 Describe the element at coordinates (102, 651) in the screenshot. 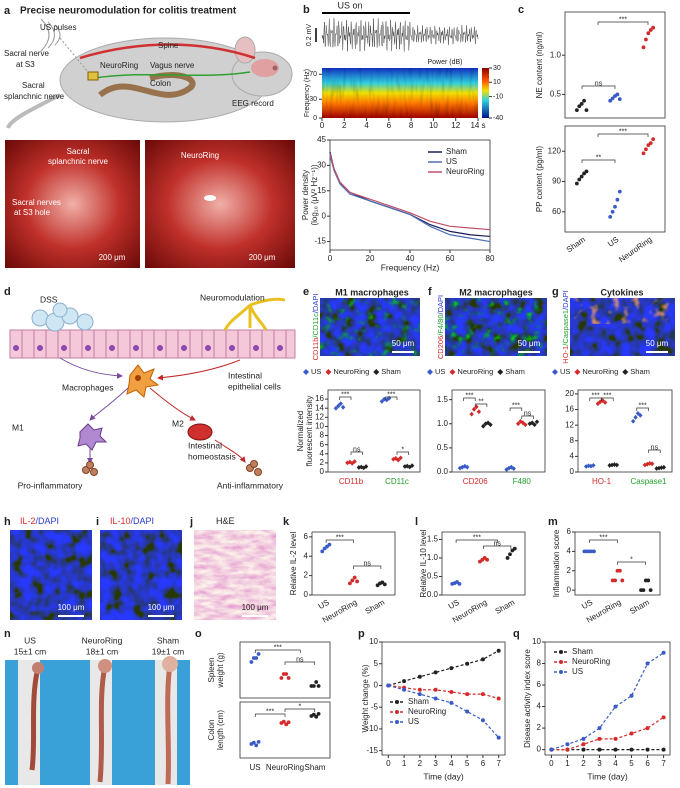

I see `group-length: 18±1 cm` at that location.